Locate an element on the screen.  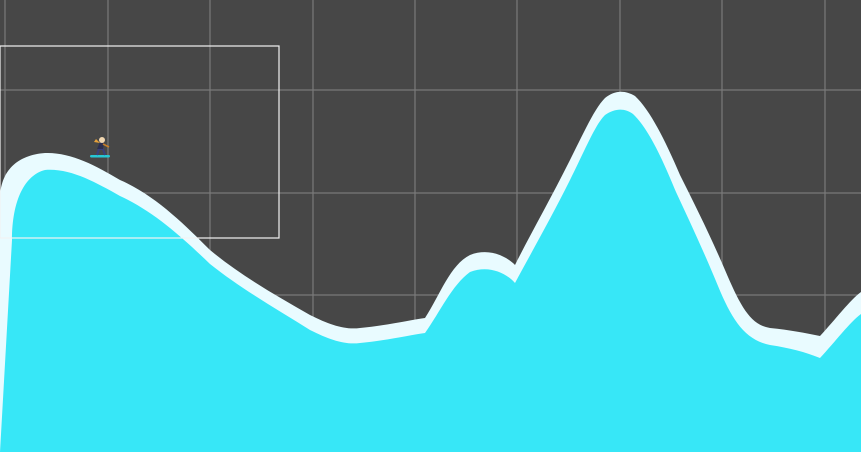
rider-body is located at coordinates (100, 145).